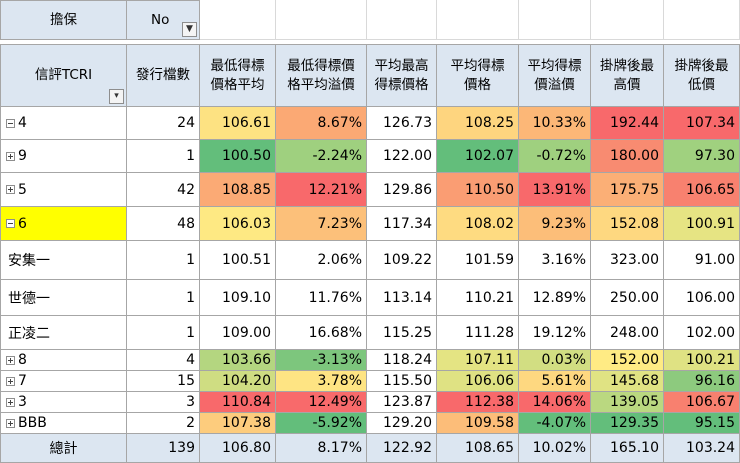  What do you see at coordinates (563, 381) in the screenshot?
I see `value-text: 5.61%` at bounding box center [563, 381].